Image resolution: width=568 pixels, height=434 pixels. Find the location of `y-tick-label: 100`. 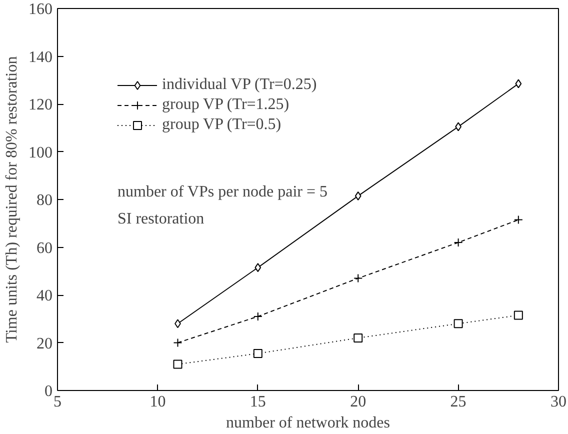

y-tick-label: 100 is located at coordinates (40, 153).